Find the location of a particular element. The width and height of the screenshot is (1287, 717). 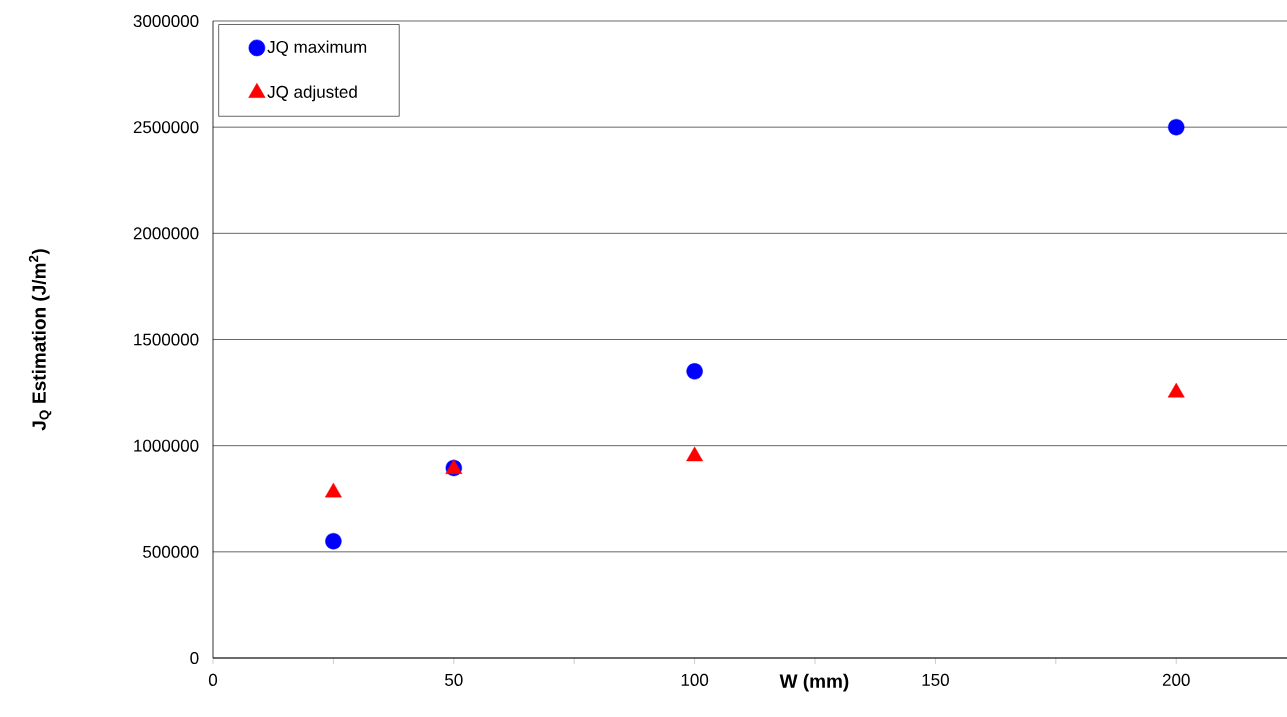

x-axis-title: W (mm) is located at coordinates (814, 682).